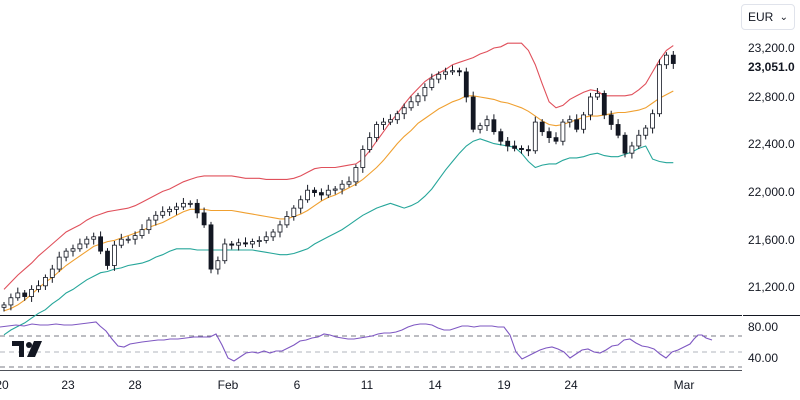  I want to click on price-tick-label: 21,600.0, so click(771, 240).